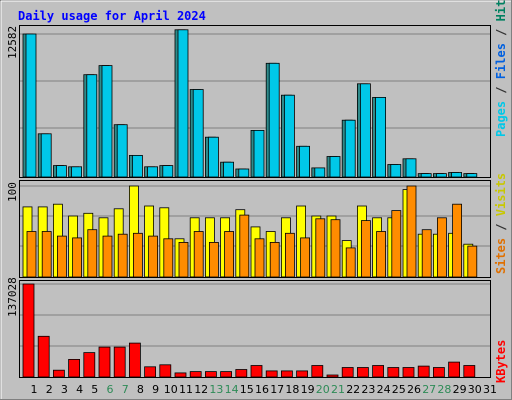 This screenshot has height=400, width=512. Describe the element at coordinates (140, 389) in the screenshot. I see `day-label-8: 8` at that location.